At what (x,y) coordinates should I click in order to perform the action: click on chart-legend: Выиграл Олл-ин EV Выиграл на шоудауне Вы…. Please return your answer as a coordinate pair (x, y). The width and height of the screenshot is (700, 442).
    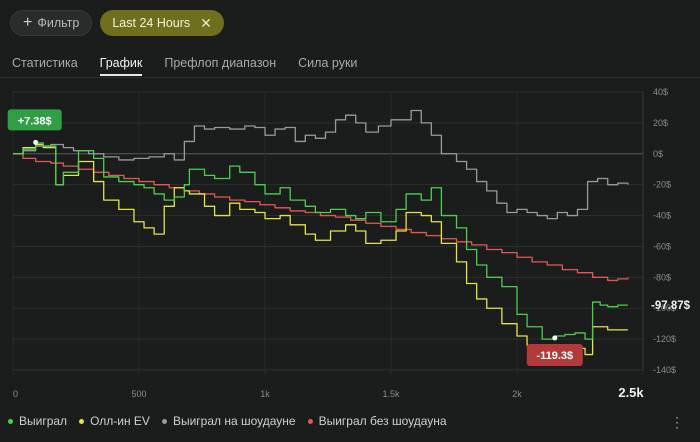
    Looking at the image, I should click on (233, 421).